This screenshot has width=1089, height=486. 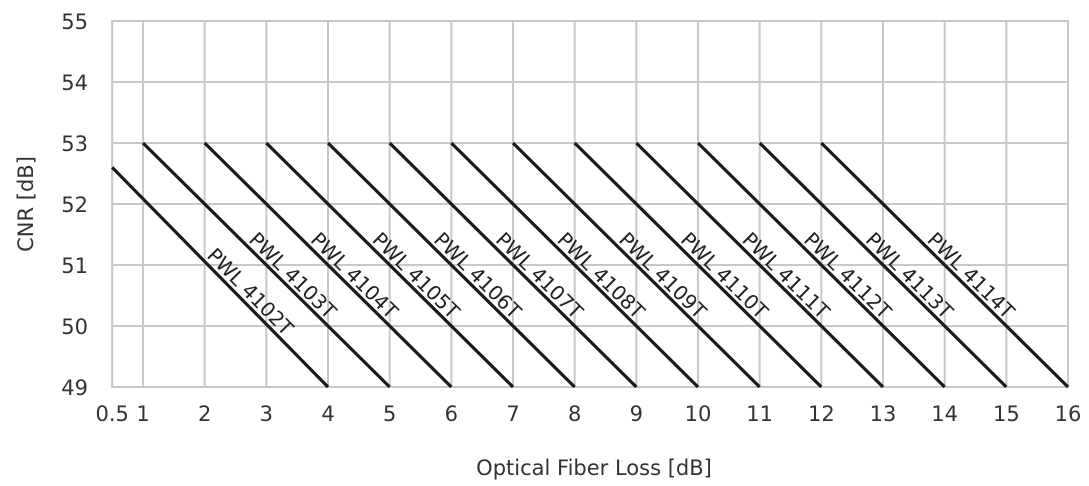 What do you see at coordinates (204, 414) in the screenshot?
I see `x-tick-label-2: 2` at bounding box center [204, 414].